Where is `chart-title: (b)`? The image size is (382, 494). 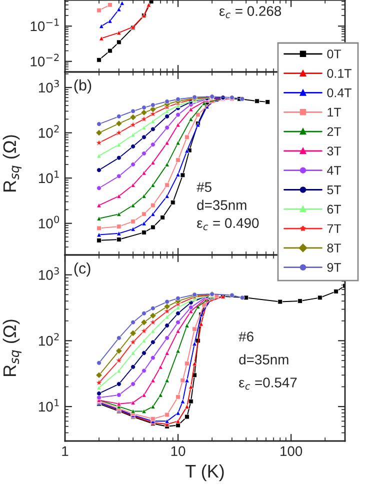 chart-title: (b) is located at coordinates (83, 86).